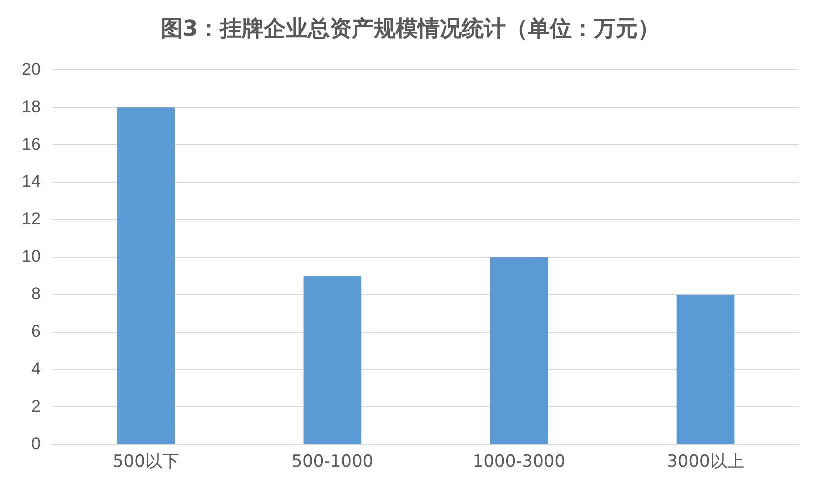 This screenshot has height=489, width=821. Describe the element at coordinates (31, 219) in the screenshot. I see `y-tick-label: 12` at that location.